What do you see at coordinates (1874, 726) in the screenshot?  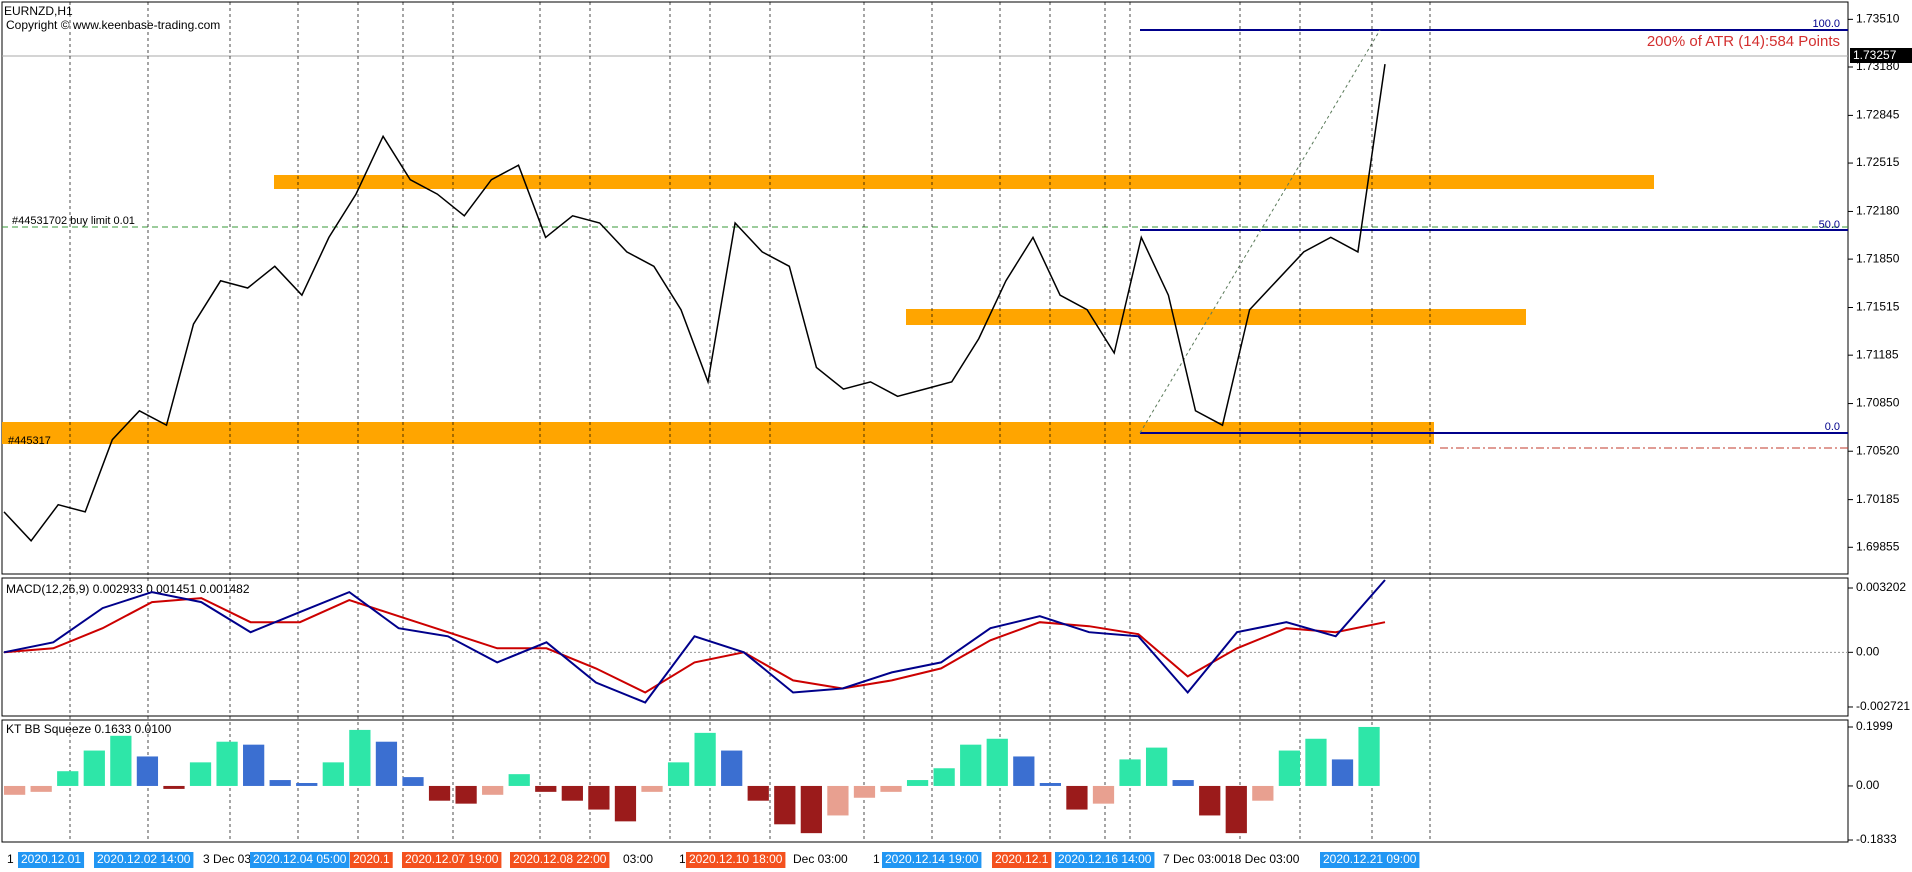 I see `axis-label: 0.1999` at bounding box center [1874, 726].